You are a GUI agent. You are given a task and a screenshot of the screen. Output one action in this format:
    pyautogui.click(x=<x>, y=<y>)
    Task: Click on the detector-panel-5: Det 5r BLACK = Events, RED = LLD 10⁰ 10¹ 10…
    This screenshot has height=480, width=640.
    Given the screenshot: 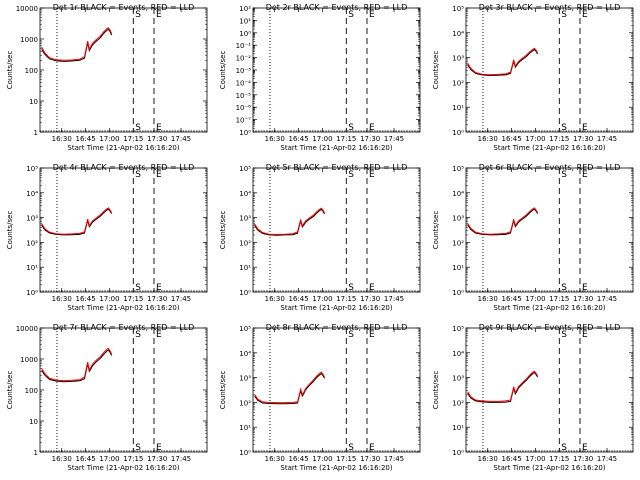 What is the action you would take?
    pyautogui.click(x=320, y=237)
    